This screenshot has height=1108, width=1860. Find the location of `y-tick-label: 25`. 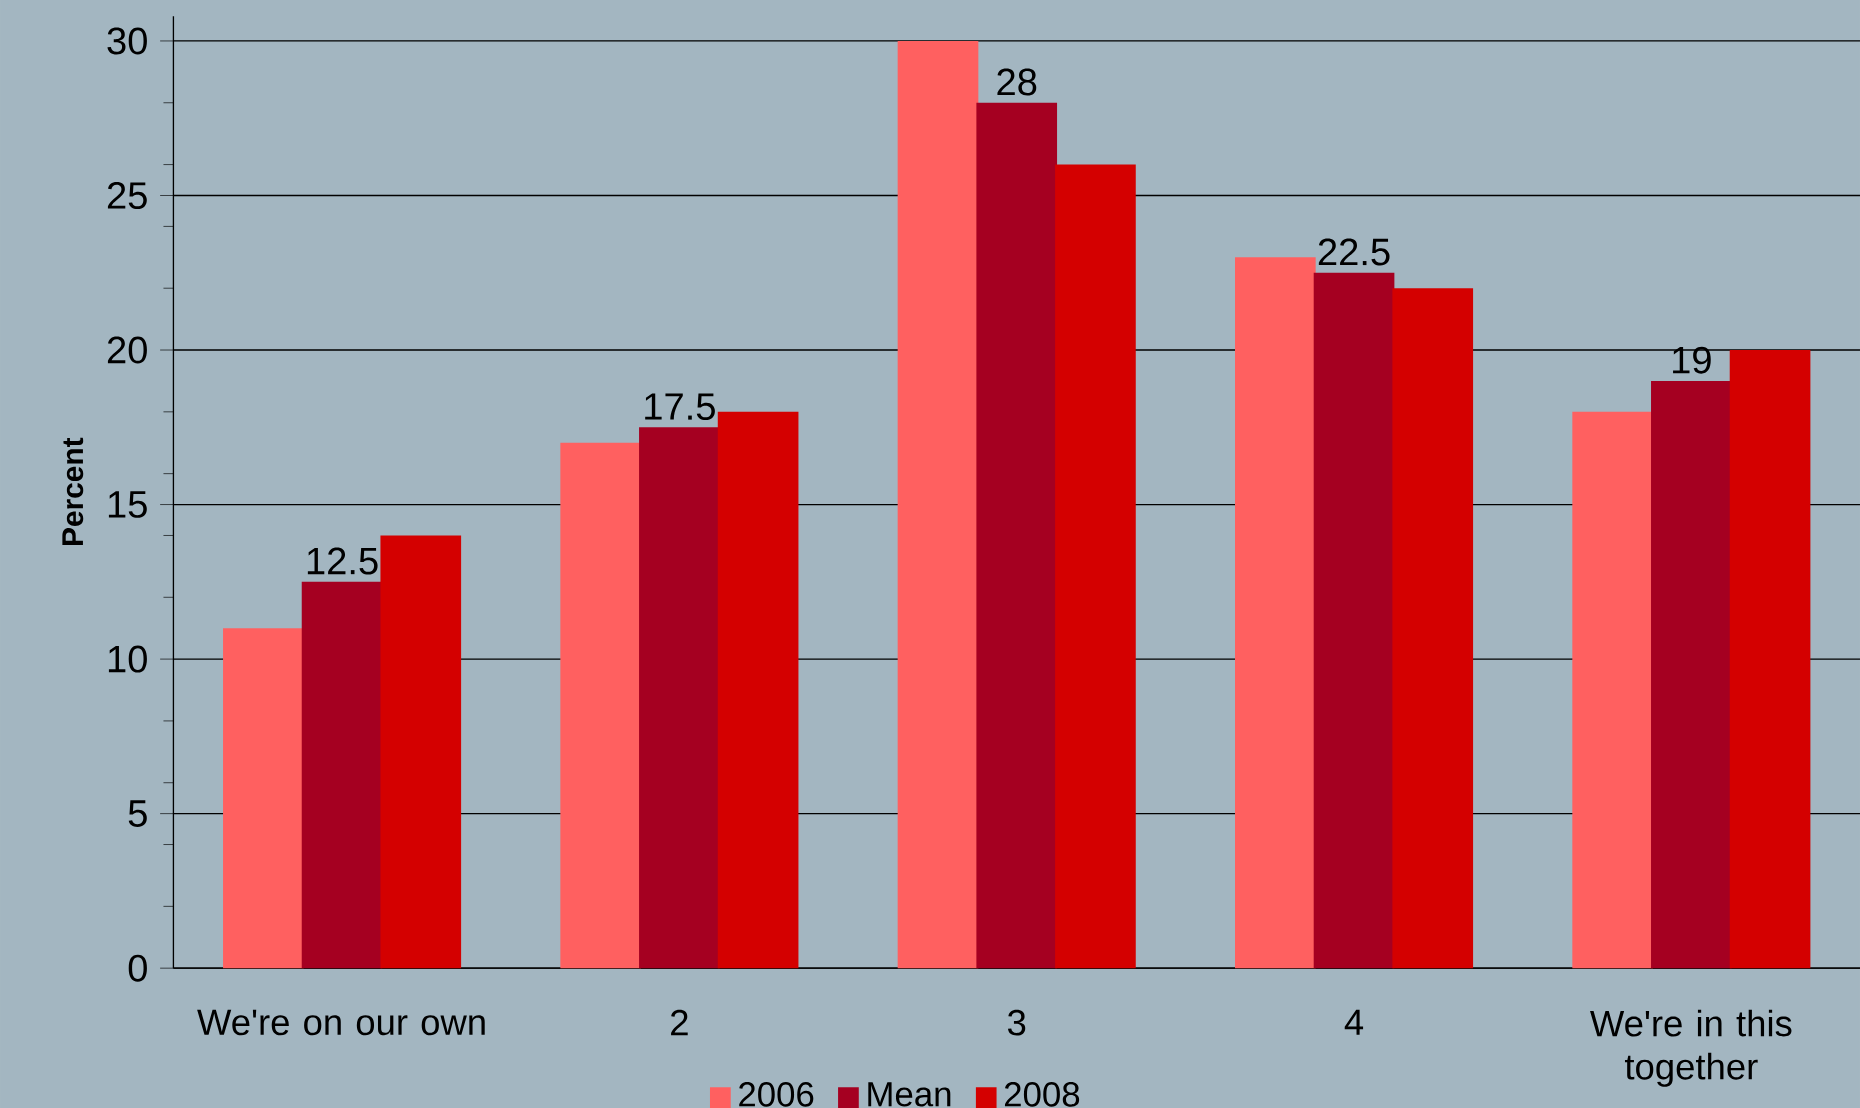

y-tick-label: 25 is located at coordinates (127, 195).